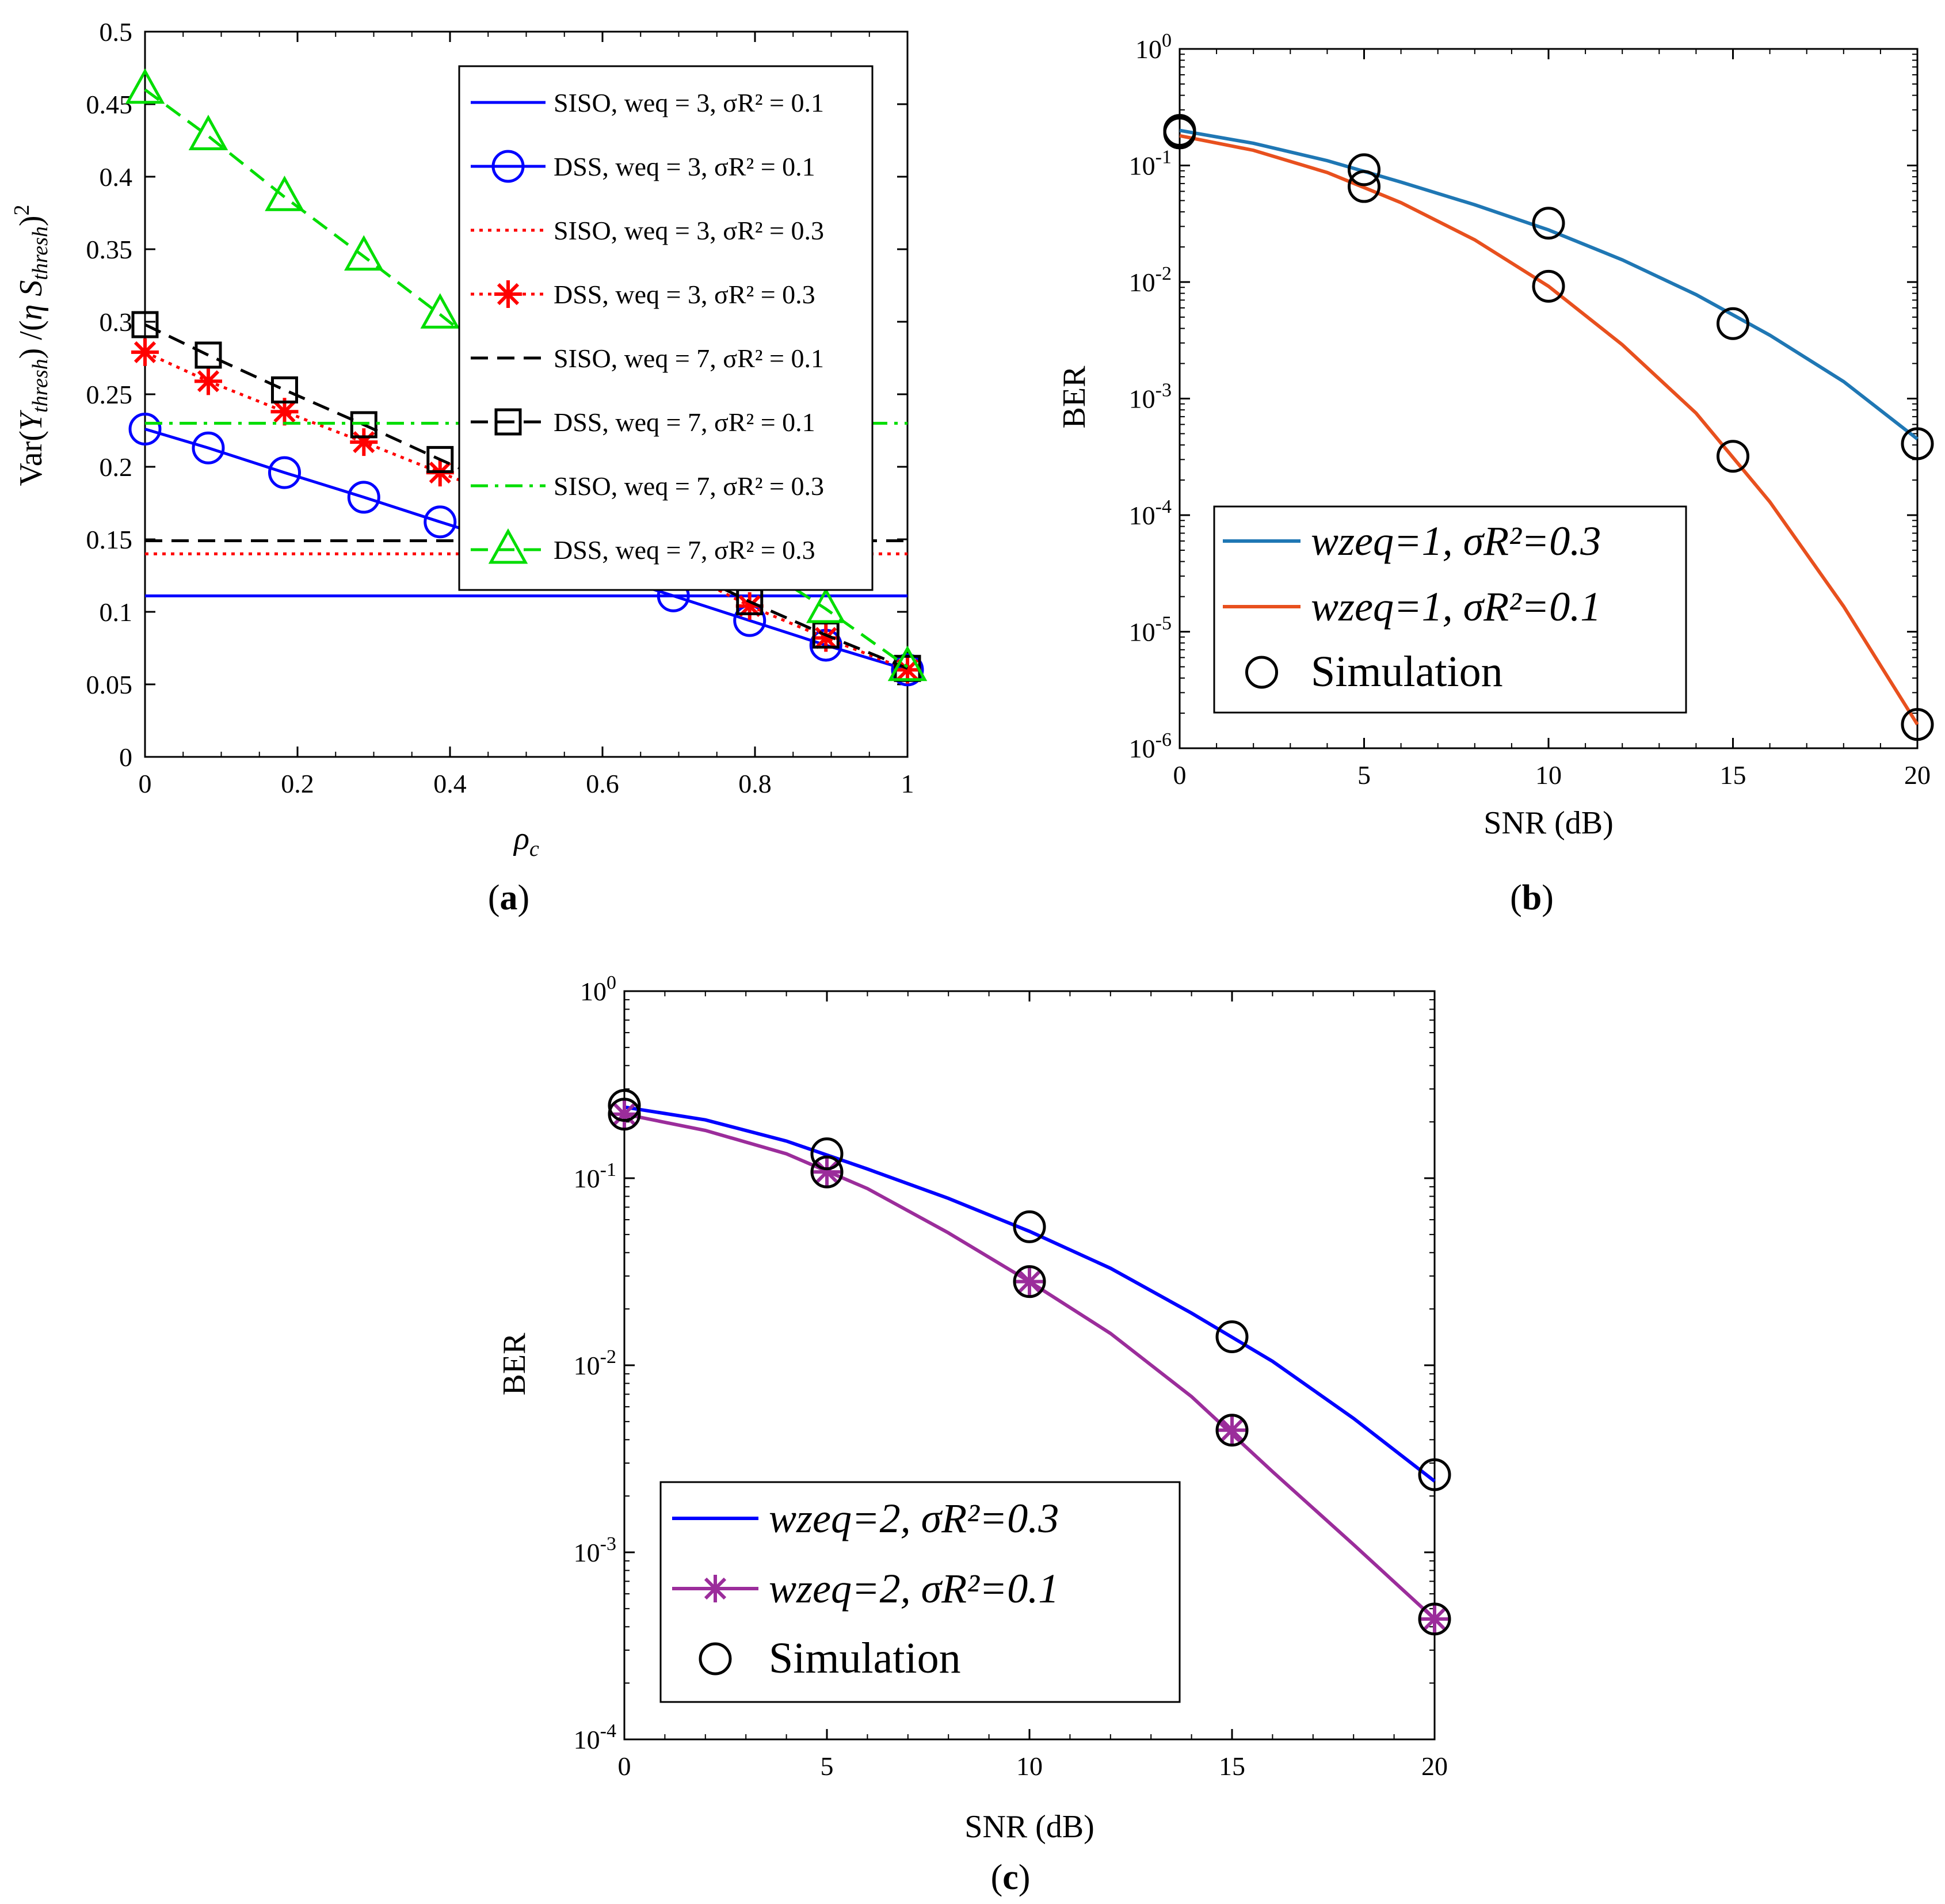 The height and width of the screenshot is (1904, 1945). Describe the element at coordinates (109, 540) in the screenshot. I see `chart-a-ytick-label: 0.15` at that location.